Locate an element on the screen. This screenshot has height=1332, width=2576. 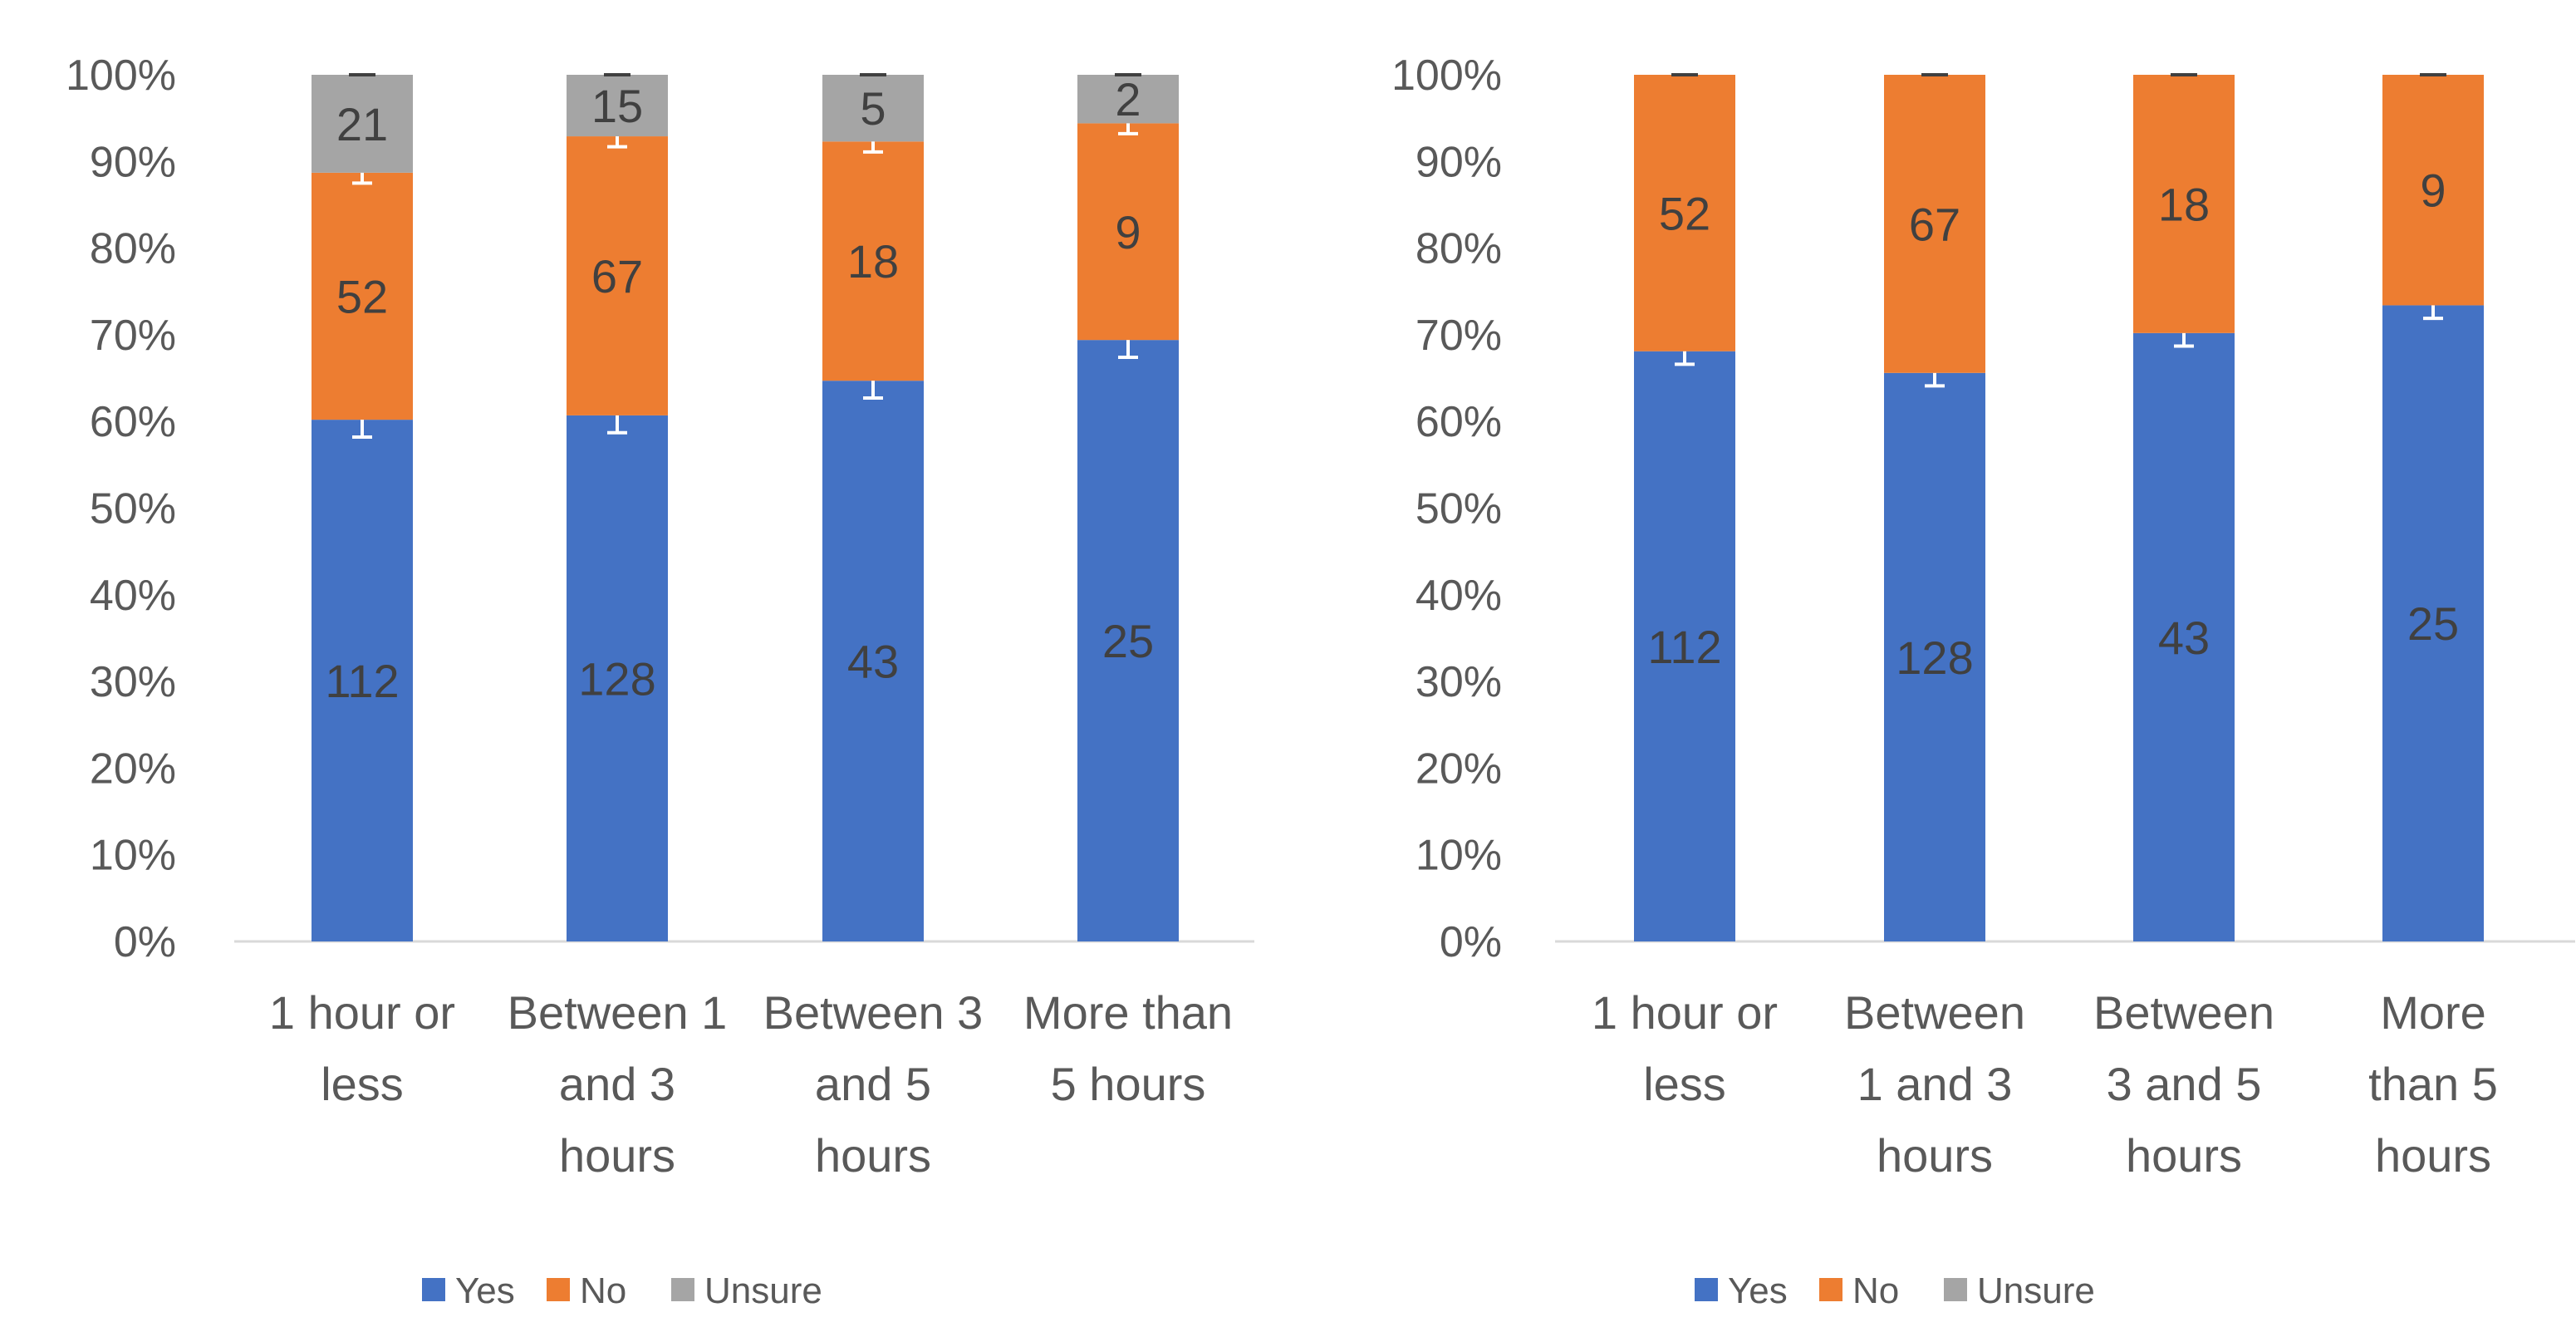
data-label: 2 is located at coordinates (1128, 99).